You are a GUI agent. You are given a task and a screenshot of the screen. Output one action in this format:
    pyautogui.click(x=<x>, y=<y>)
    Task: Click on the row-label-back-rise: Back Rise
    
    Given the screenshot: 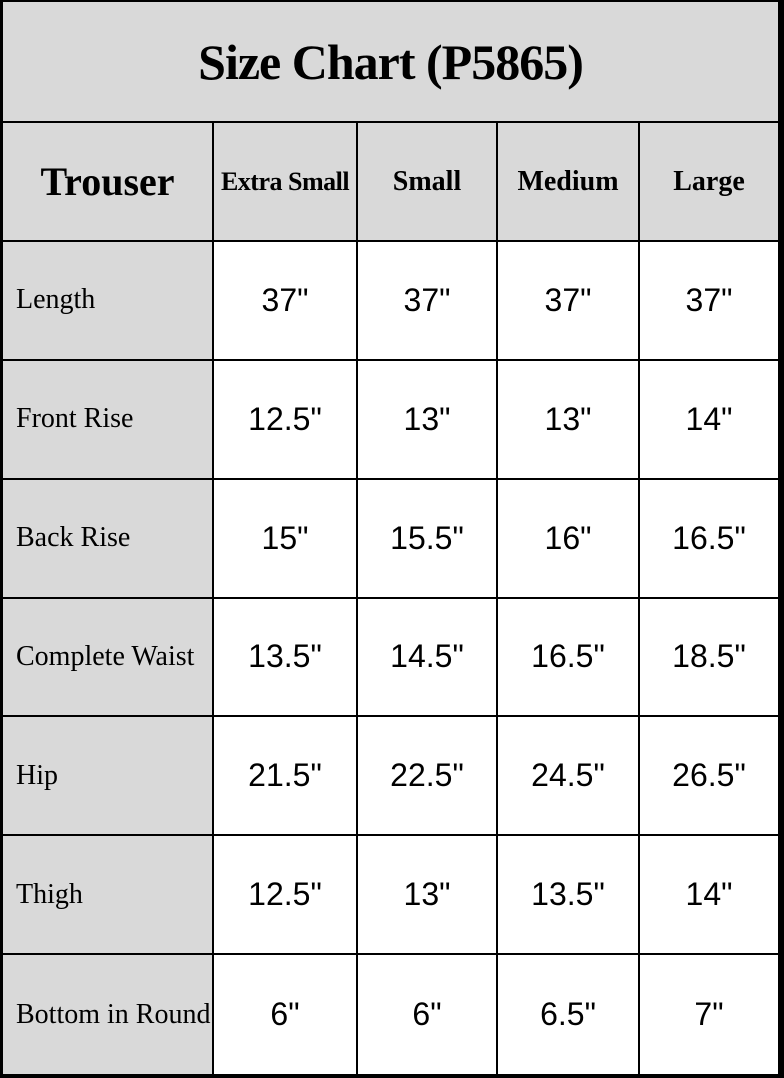 What is the action you would take?
    pyautogui.click(x=108, y=539)
    